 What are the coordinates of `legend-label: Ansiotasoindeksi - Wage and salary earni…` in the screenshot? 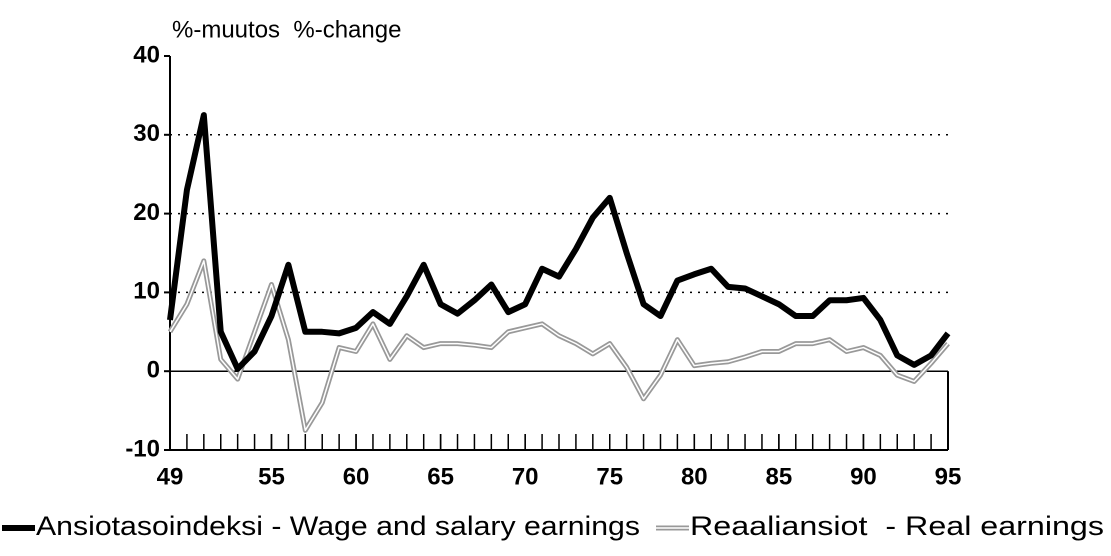 It's located at (338, 526).